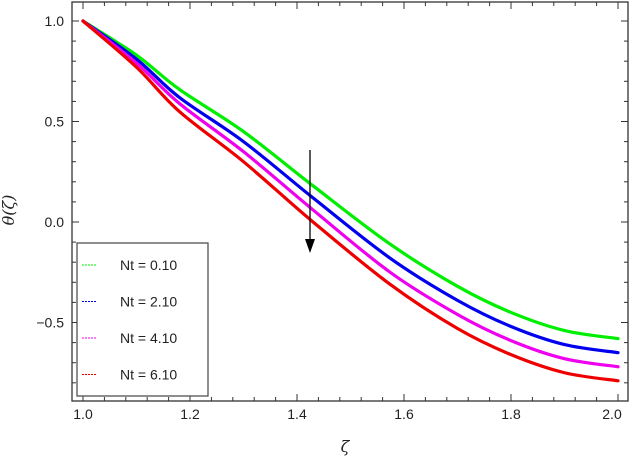 The width and height of the screenshot is (629, 460). Describe the element at coordinates (55, 222) in the screenshot. I see `y-tick-label: 0.0` at that location.